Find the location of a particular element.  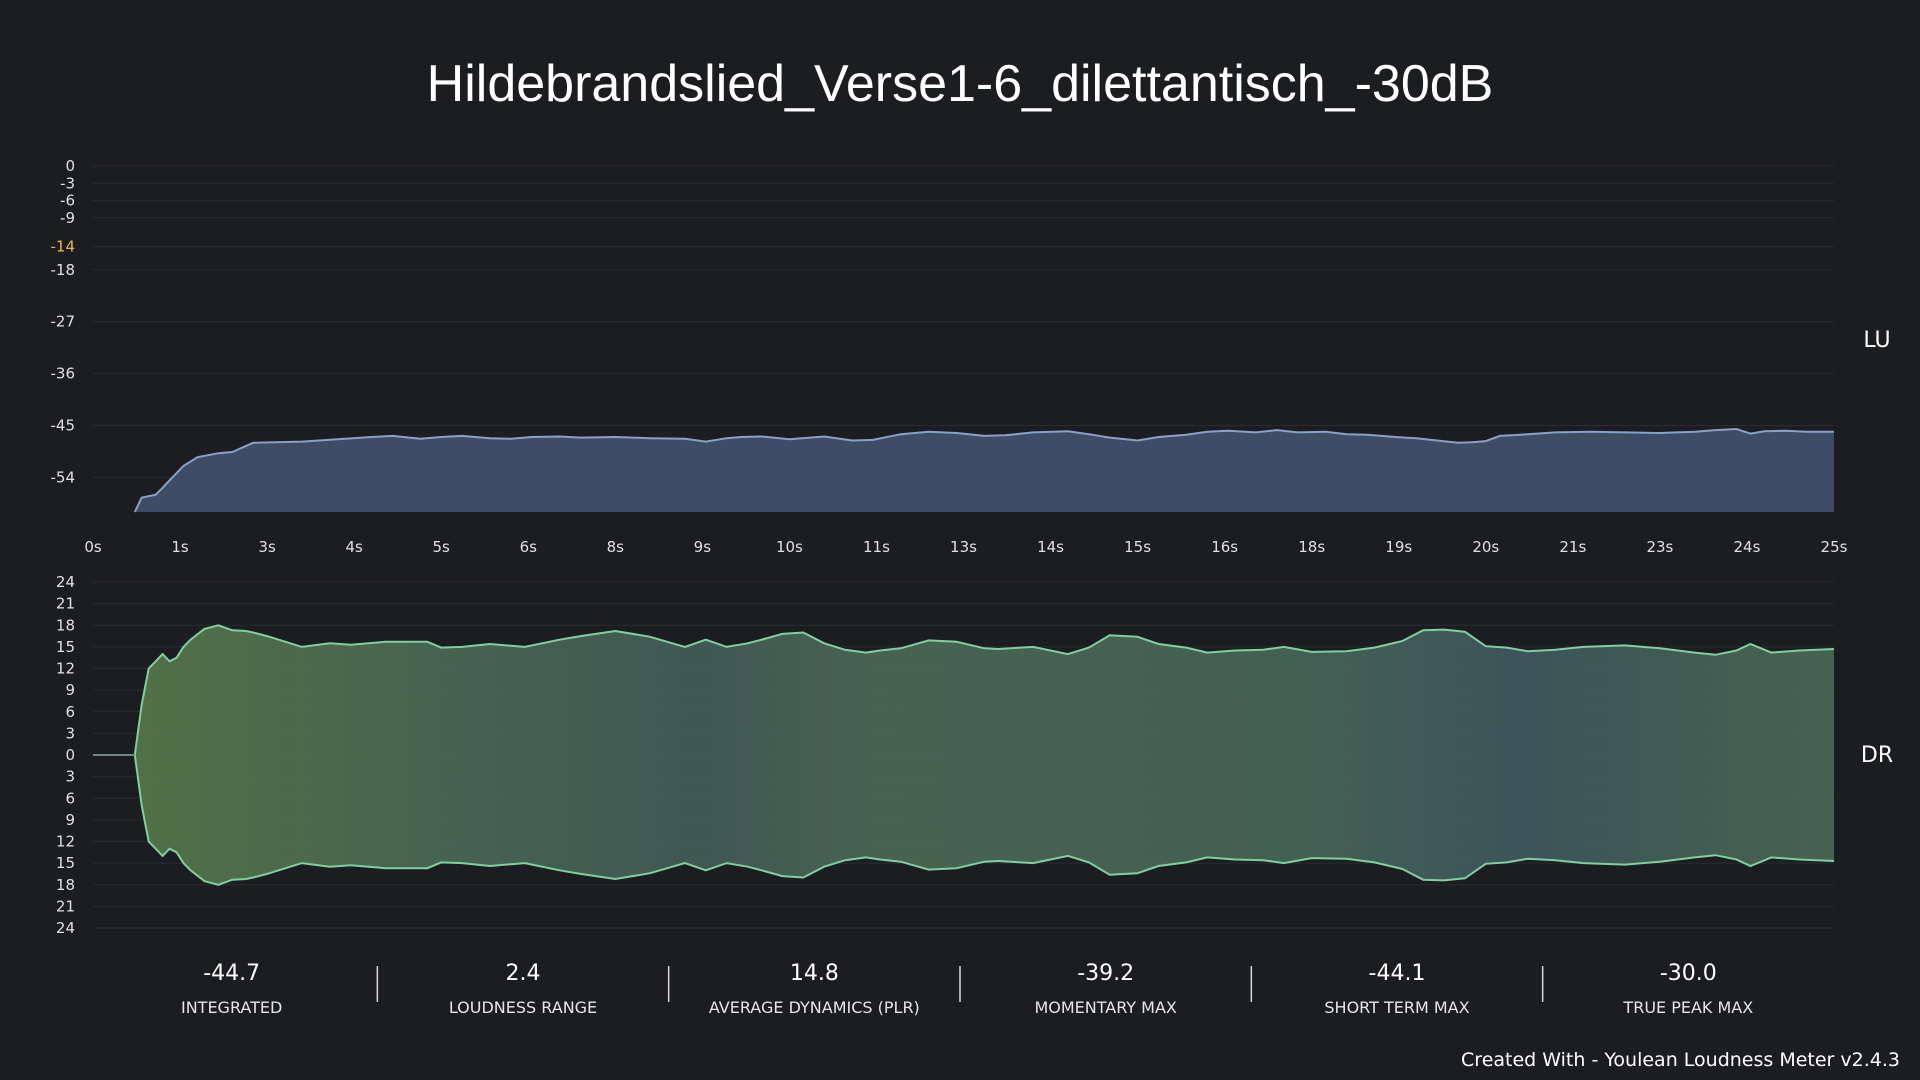

loudness-y-tick: -54 is located at coordinates (63, 477).